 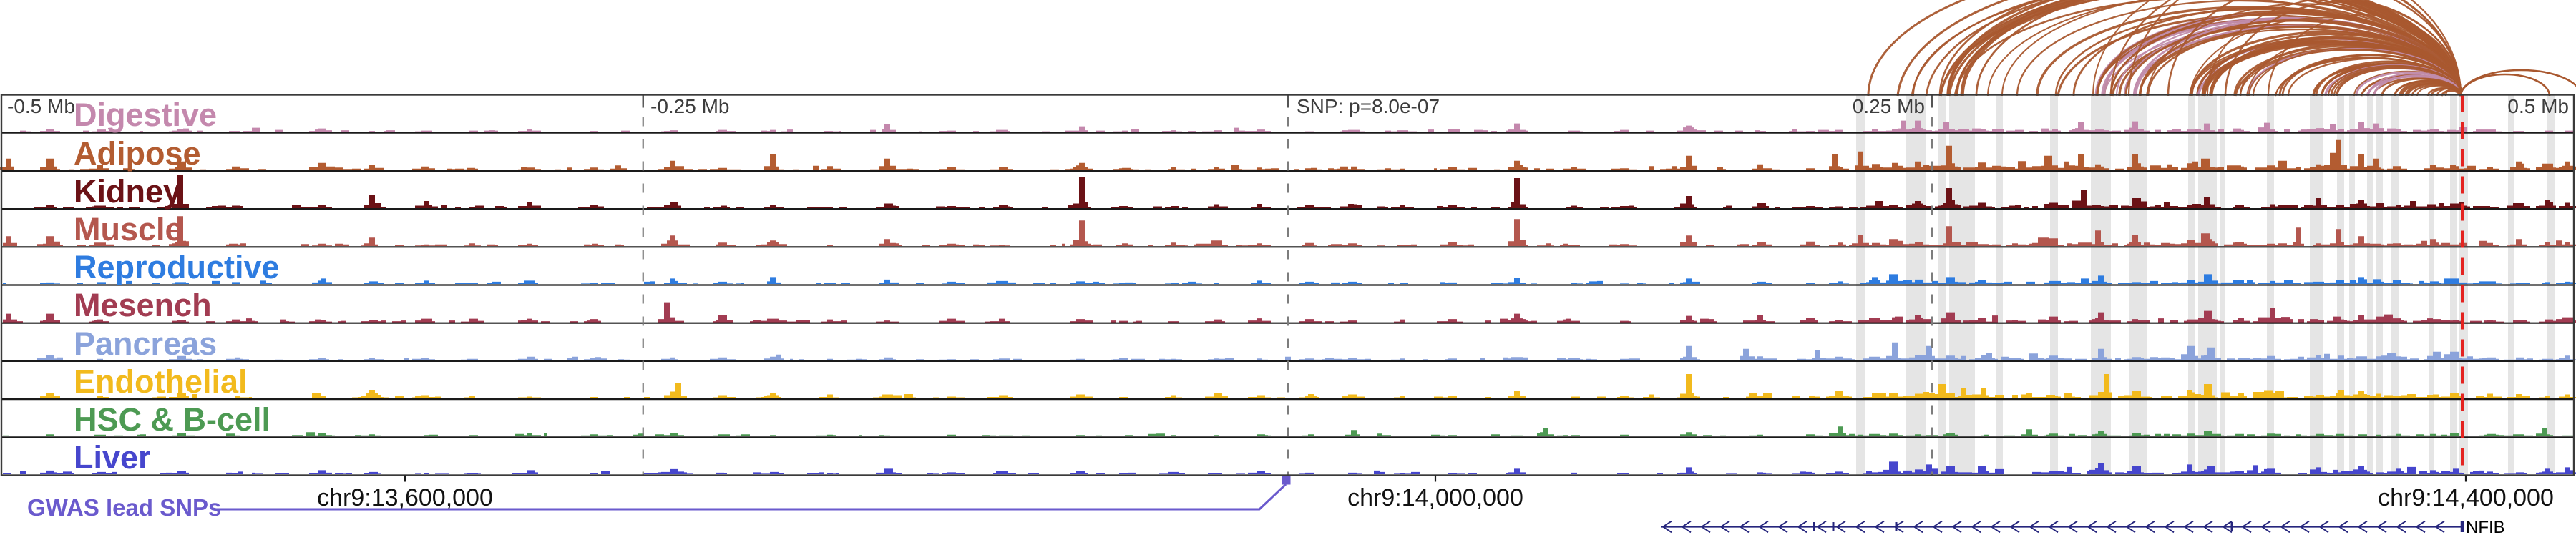 I want to click on svg-text: Reproductive, so click(x=177, y=267).